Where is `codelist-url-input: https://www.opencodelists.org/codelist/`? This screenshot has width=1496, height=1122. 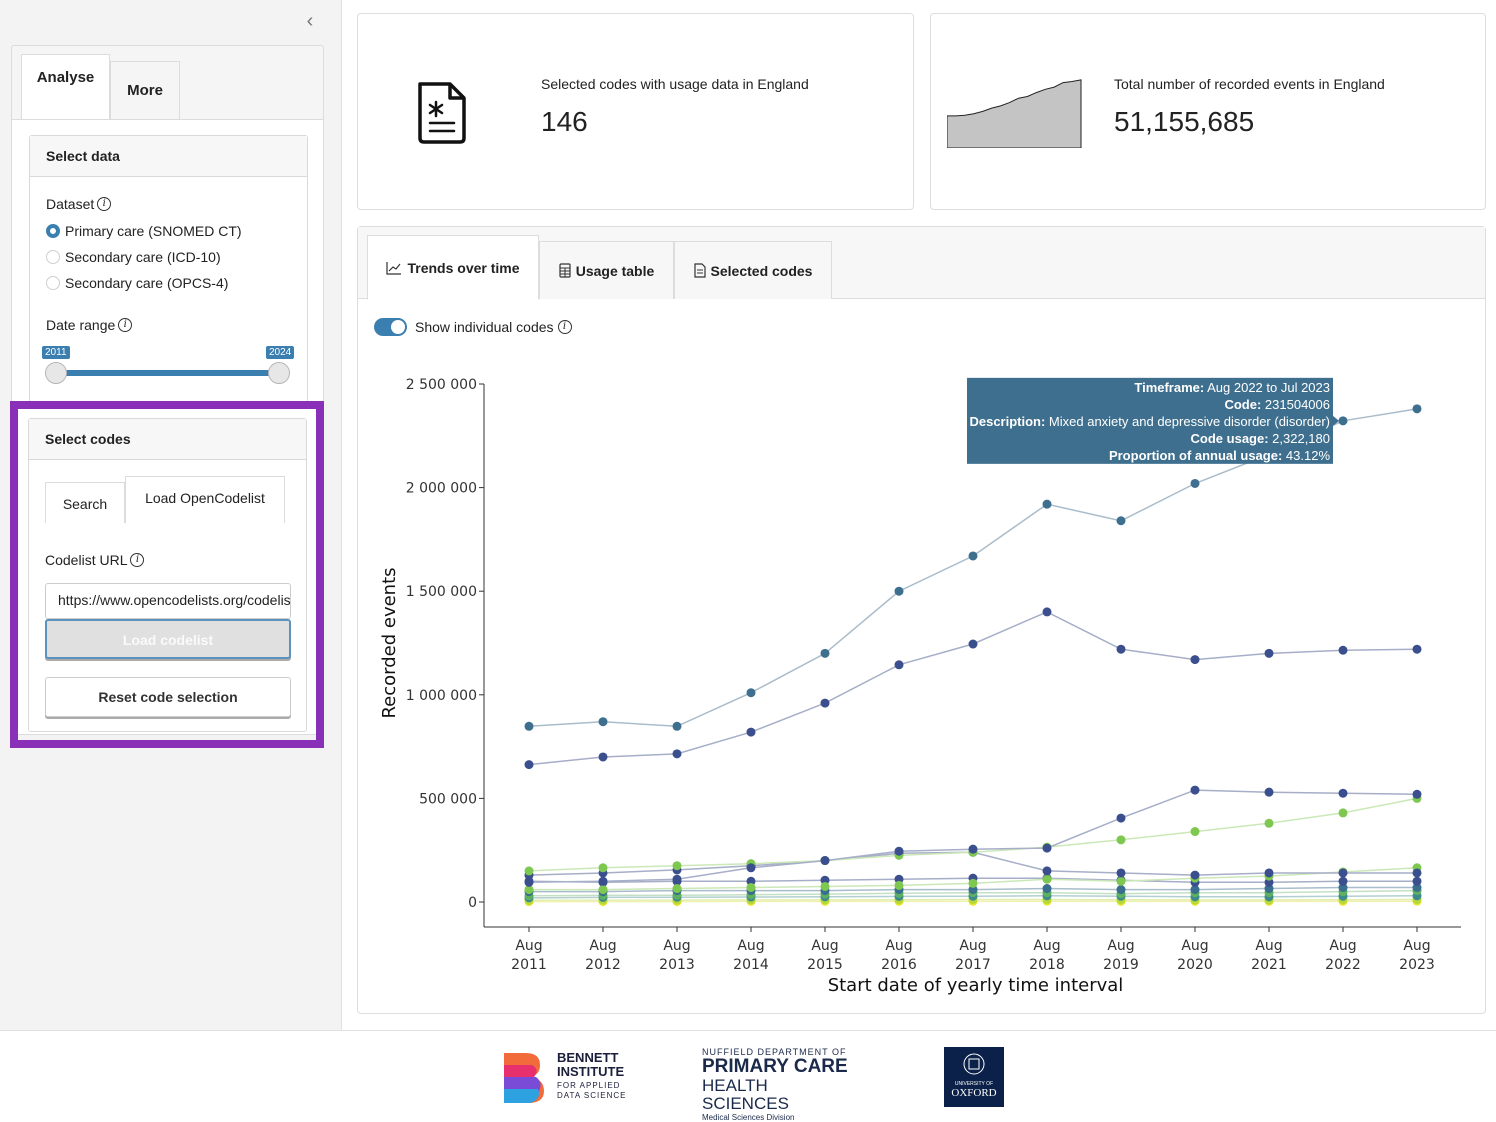 codelist-url-input: https://www.opencodelists.org/codelist/ is located at coordinates (168, 601).